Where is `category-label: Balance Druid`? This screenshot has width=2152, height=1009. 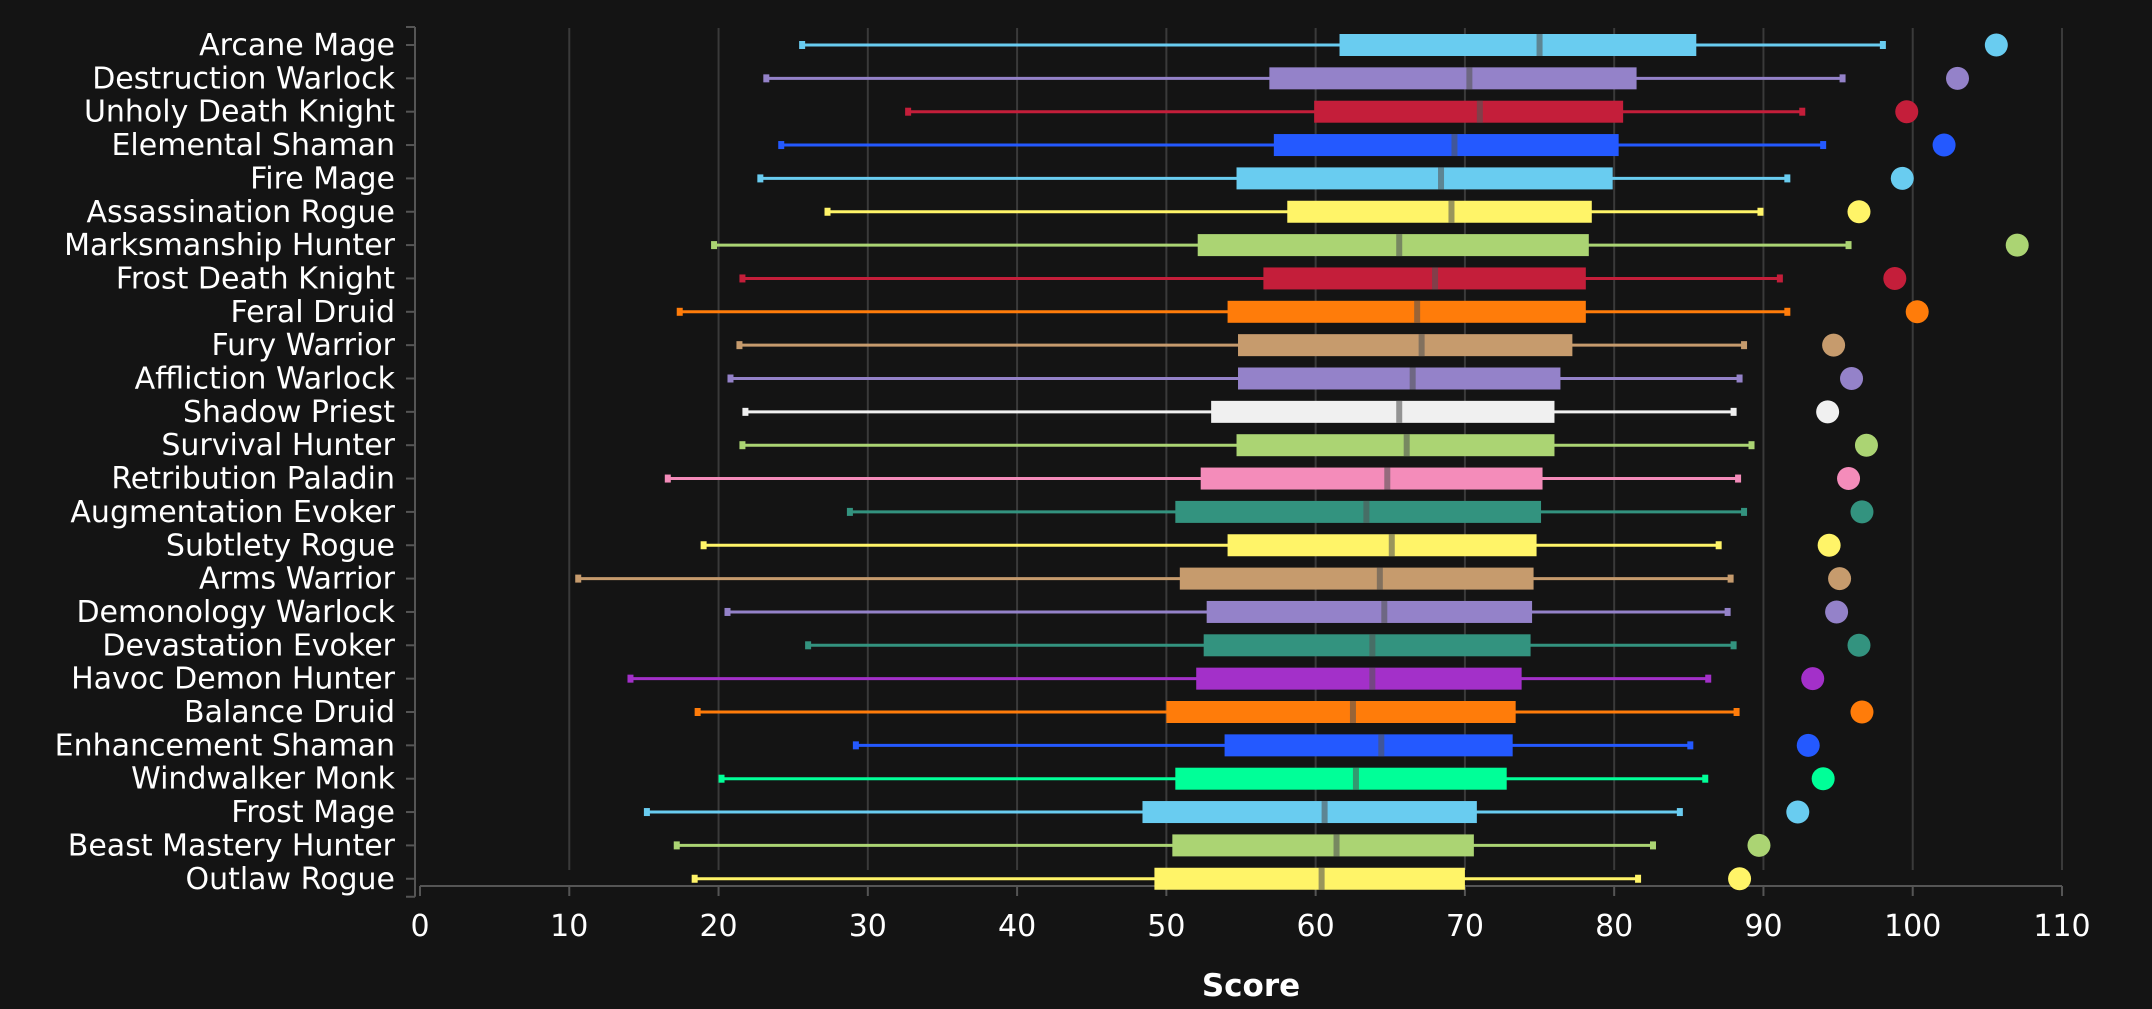 category-label: Balance Druid is located at coordinates (289, 712).